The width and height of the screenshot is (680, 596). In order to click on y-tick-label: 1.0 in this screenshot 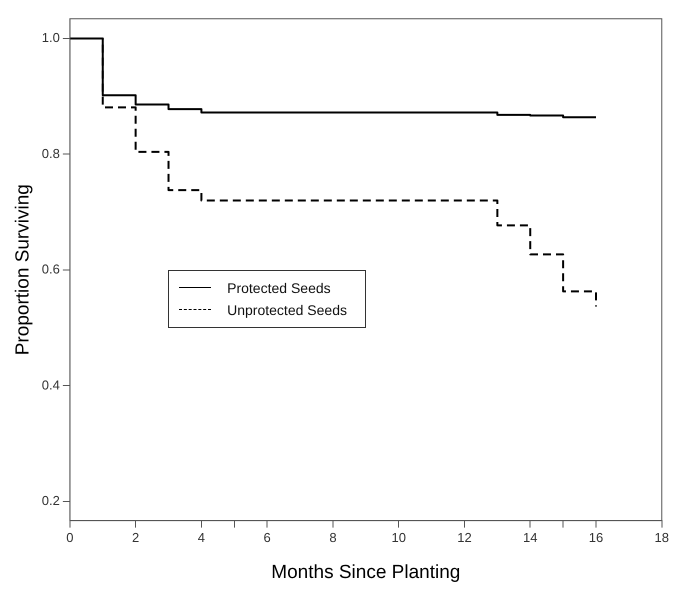, I will do `click(51, 38)`.